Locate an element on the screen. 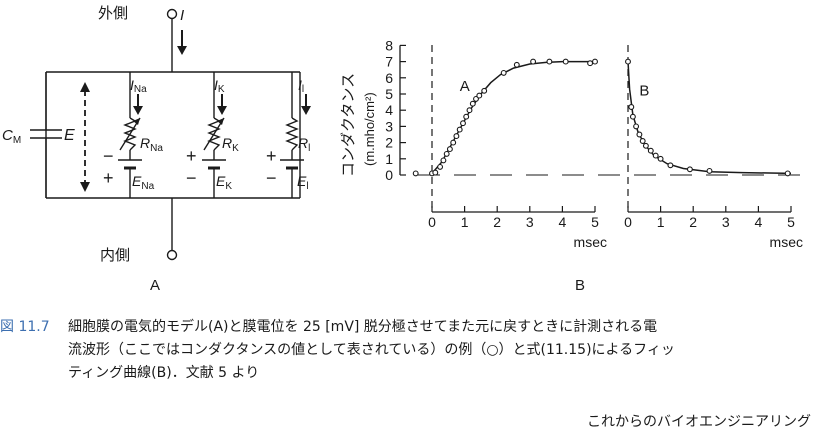 The height and width of the screenshot is (445, 817). current-l-label: Il is located at coordinates (301, 86).